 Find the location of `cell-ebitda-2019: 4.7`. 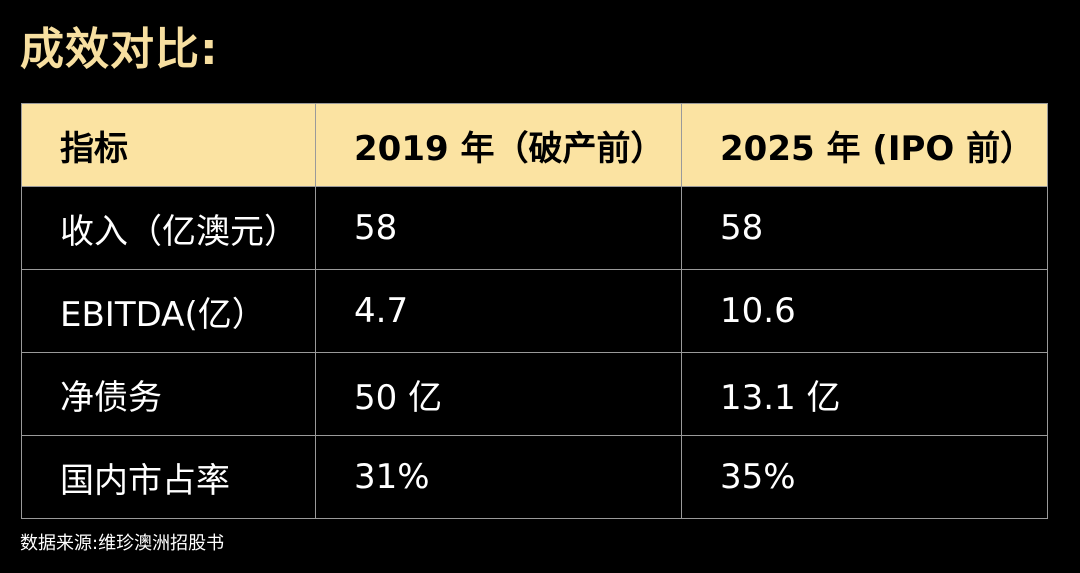

cell-ebitda-2019: 4.7 is located at coordinates (498, 311).